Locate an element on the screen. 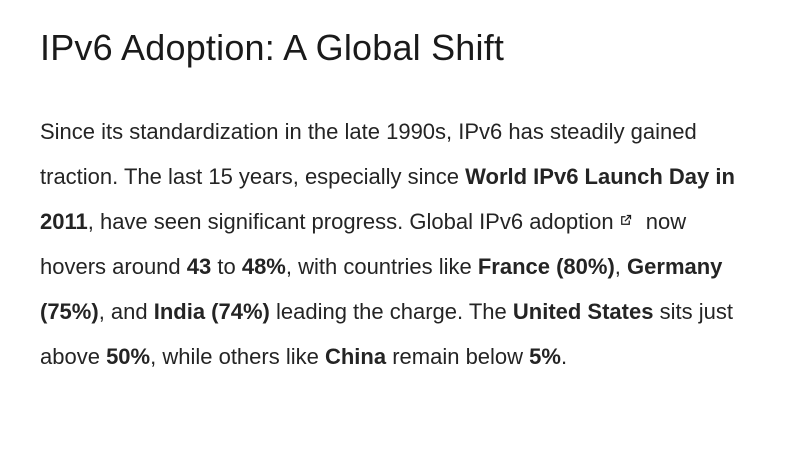  paragraph-text: 48% is located at coordinates (263, 267).